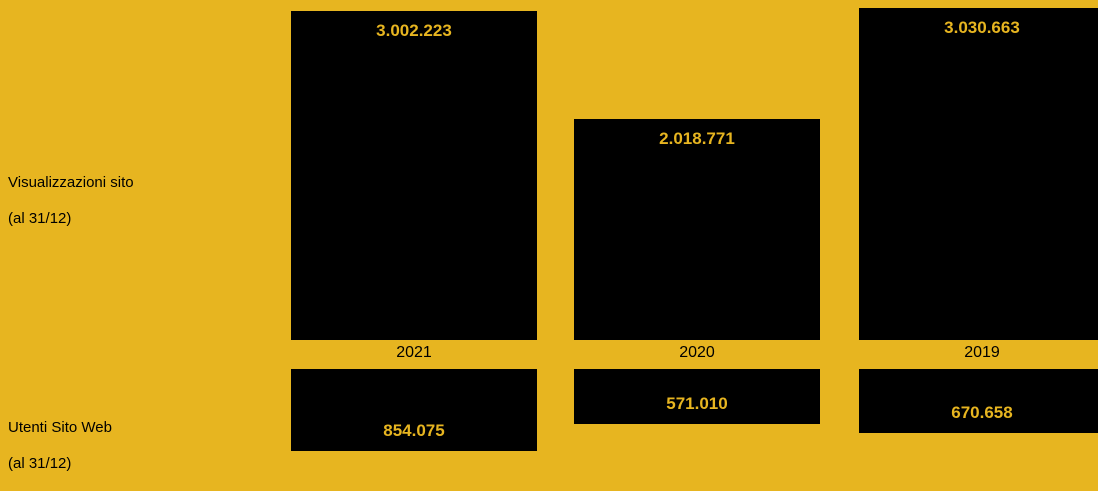 The height and width of the screenshot is (491, 1098). Describe the element at coordinates (982, 412) in the screenshot. I see `users-value-label-2019: 670.658` at that location.